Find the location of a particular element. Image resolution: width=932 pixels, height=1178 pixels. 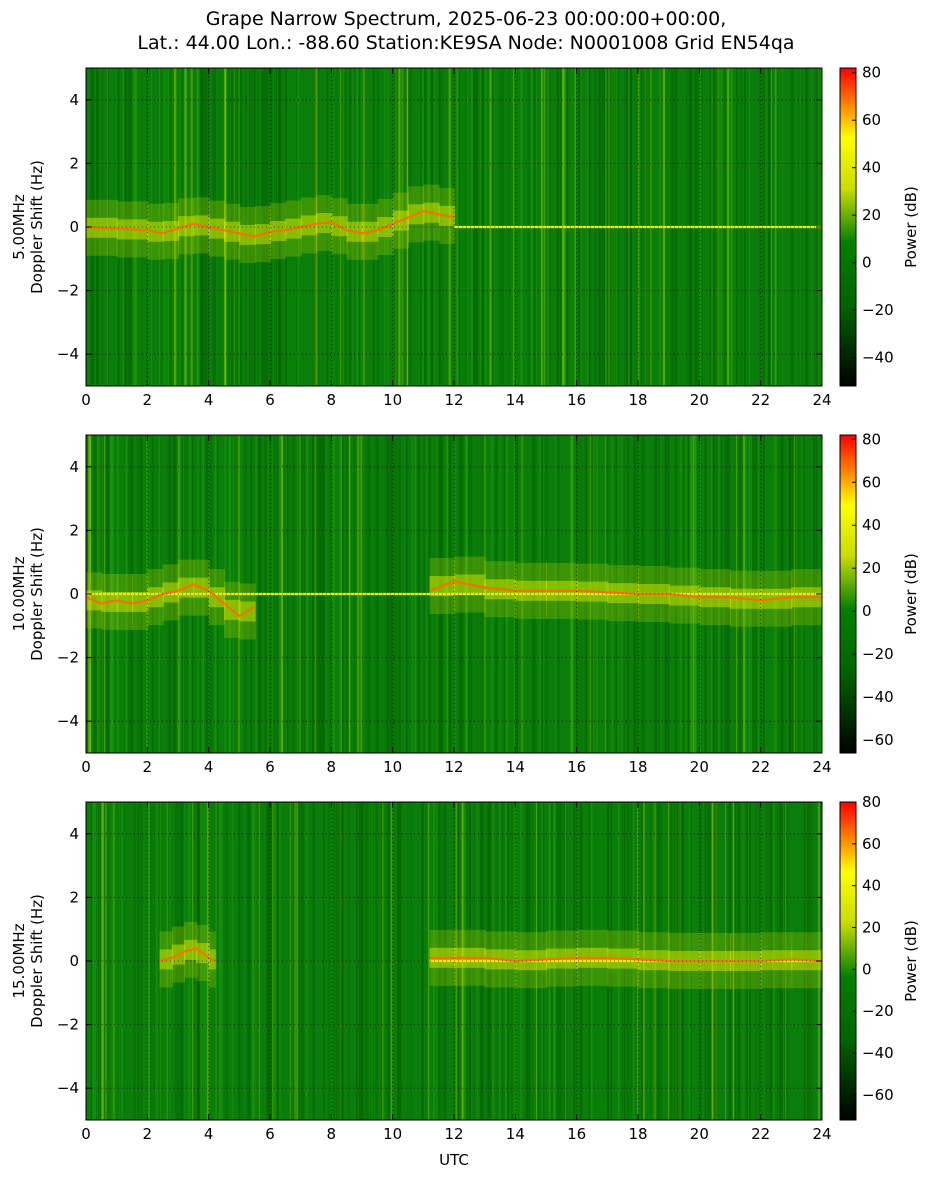

colorbar-tick-label: 60 is located at coordinates (871, 844).